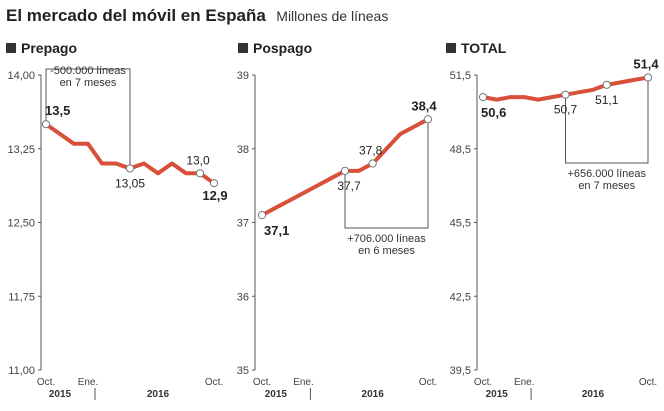 This screenshot has width=664, height=411. I want to click on data-label: 51,1, so click(607, 100).